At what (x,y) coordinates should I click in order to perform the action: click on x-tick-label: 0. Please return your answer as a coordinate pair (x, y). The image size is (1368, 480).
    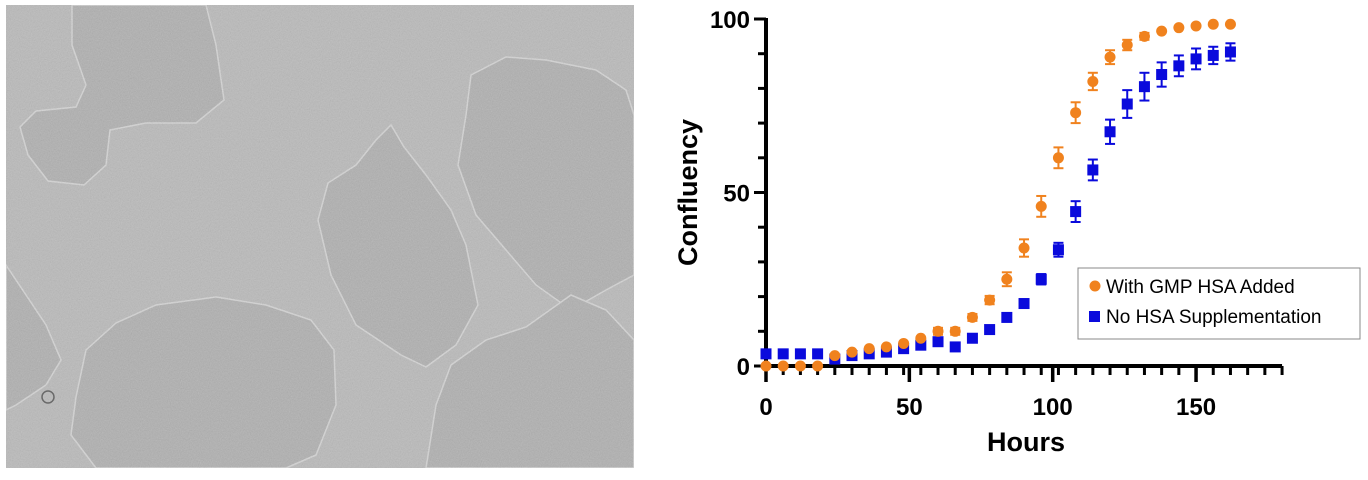
    Looking at the image, I should click on (765, 407).